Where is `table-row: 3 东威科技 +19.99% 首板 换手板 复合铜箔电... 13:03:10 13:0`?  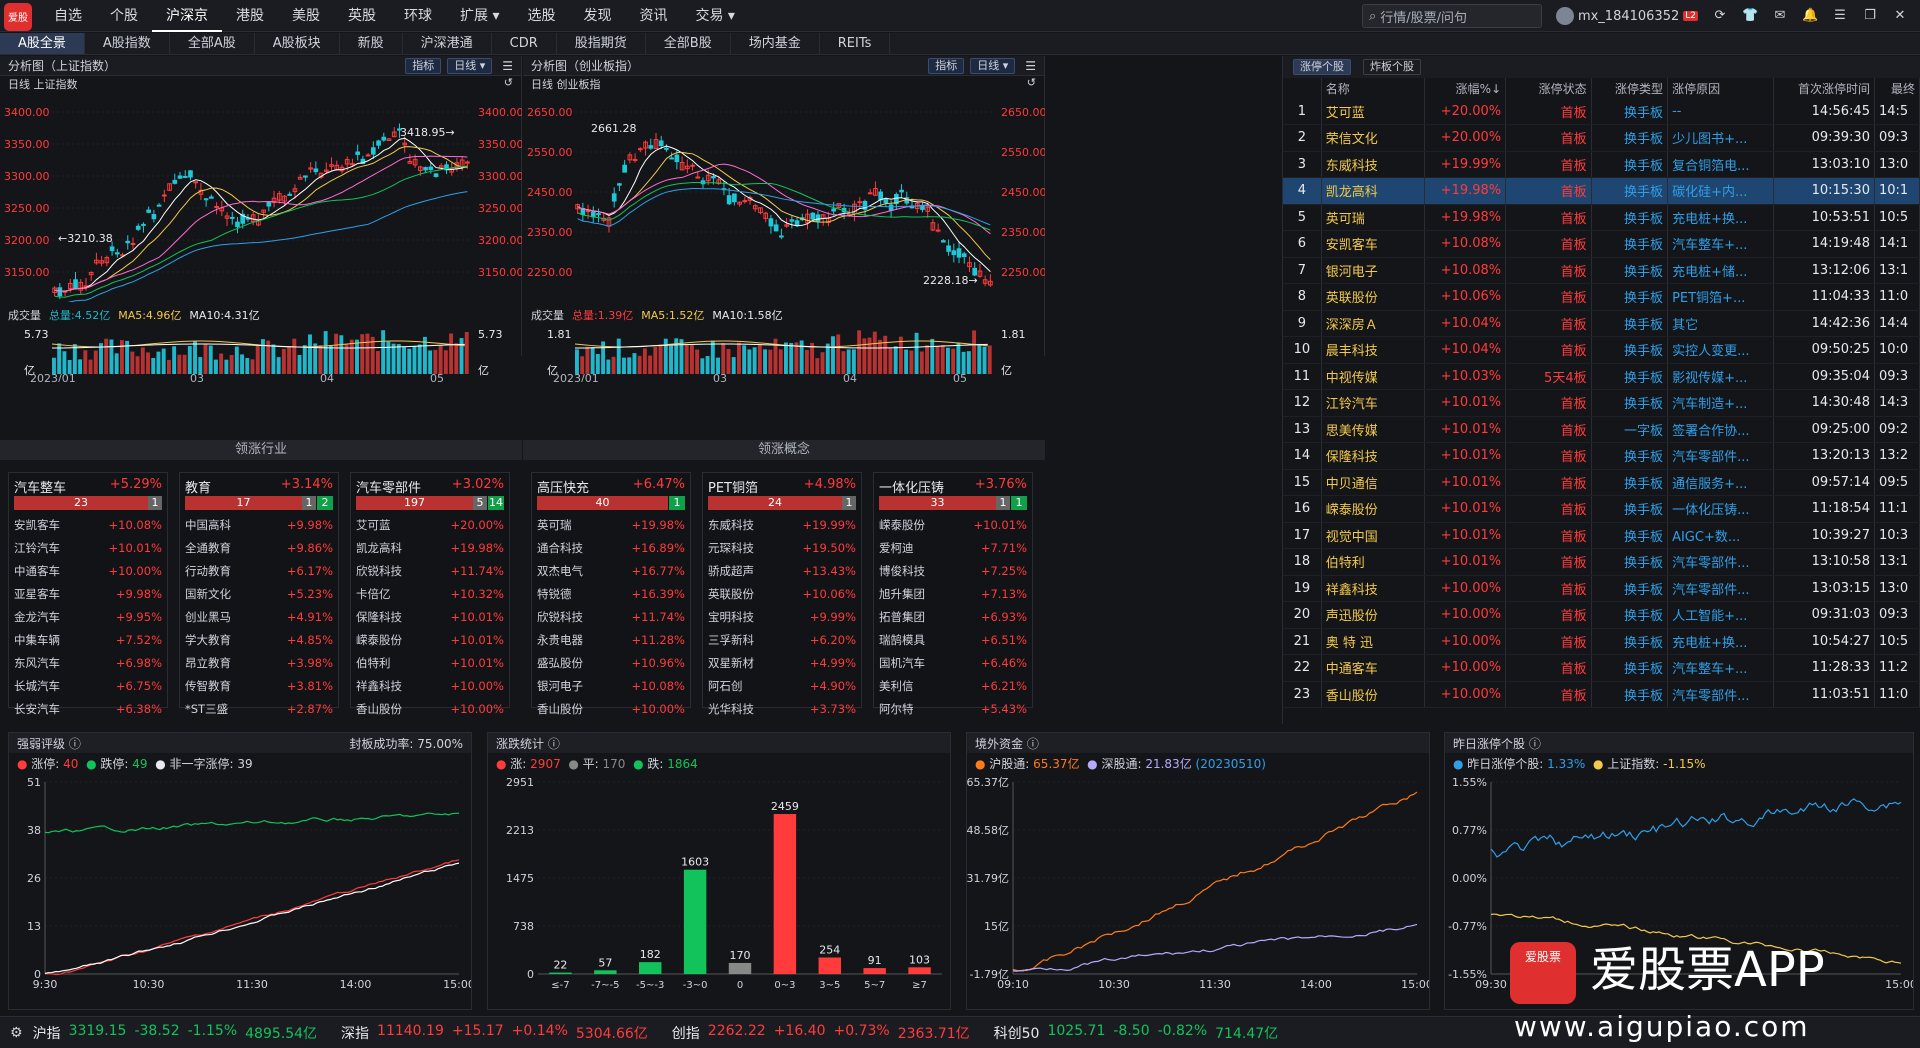
table-row: 3 东威科技 +19.99% 首板 换手板 复合铜箔电... 13:03:10 13:0 is located at coordinates (1601, 164).